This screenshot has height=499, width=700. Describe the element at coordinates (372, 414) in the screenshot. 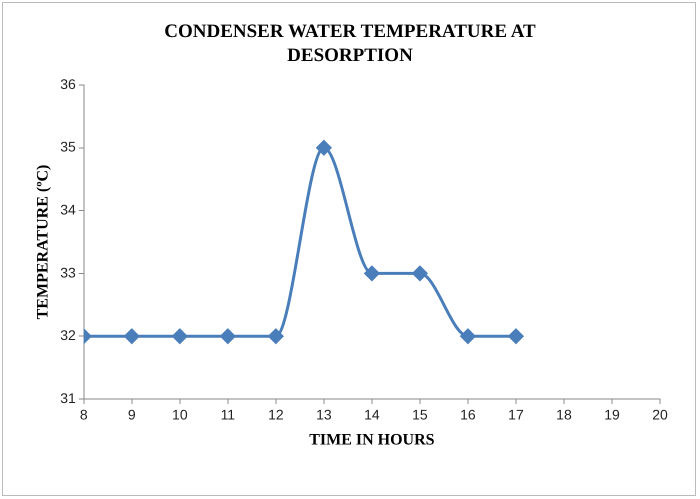

I see `x-tick-label: 14` at that location.